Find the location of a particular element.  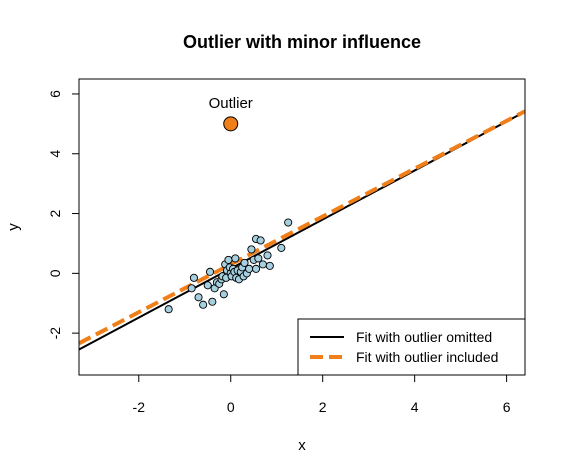

legend-box is located at coordinates (411, 347).